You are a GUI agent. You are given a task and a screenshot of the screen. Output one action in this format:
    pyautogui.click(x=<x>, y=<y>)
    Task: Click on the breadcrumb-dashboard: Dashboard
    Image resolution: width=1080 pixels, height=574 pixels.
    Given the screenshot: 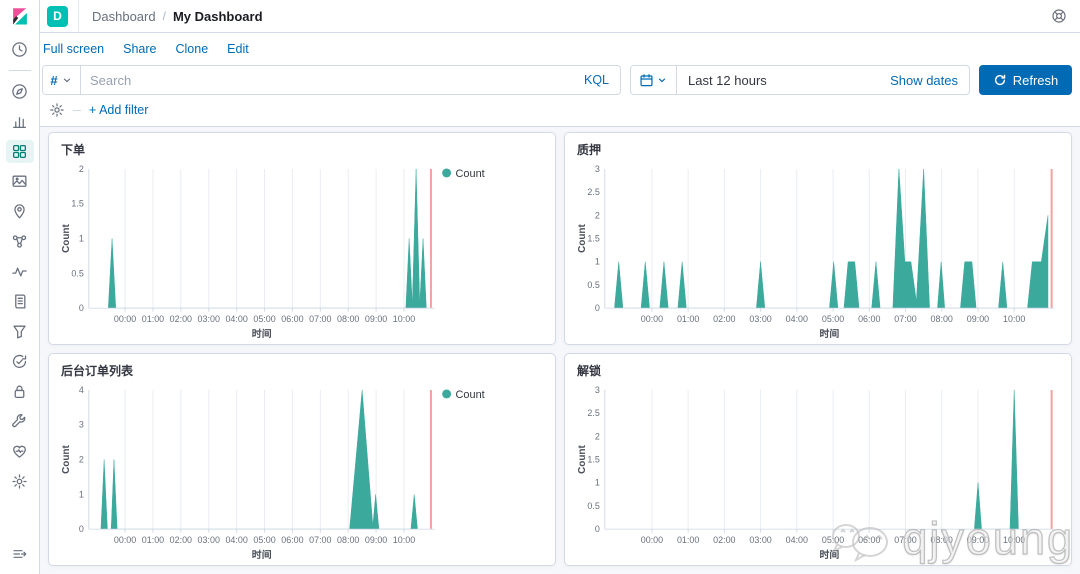 What is the action you would take?
    pyautogui.click(x=124, y=16)
    